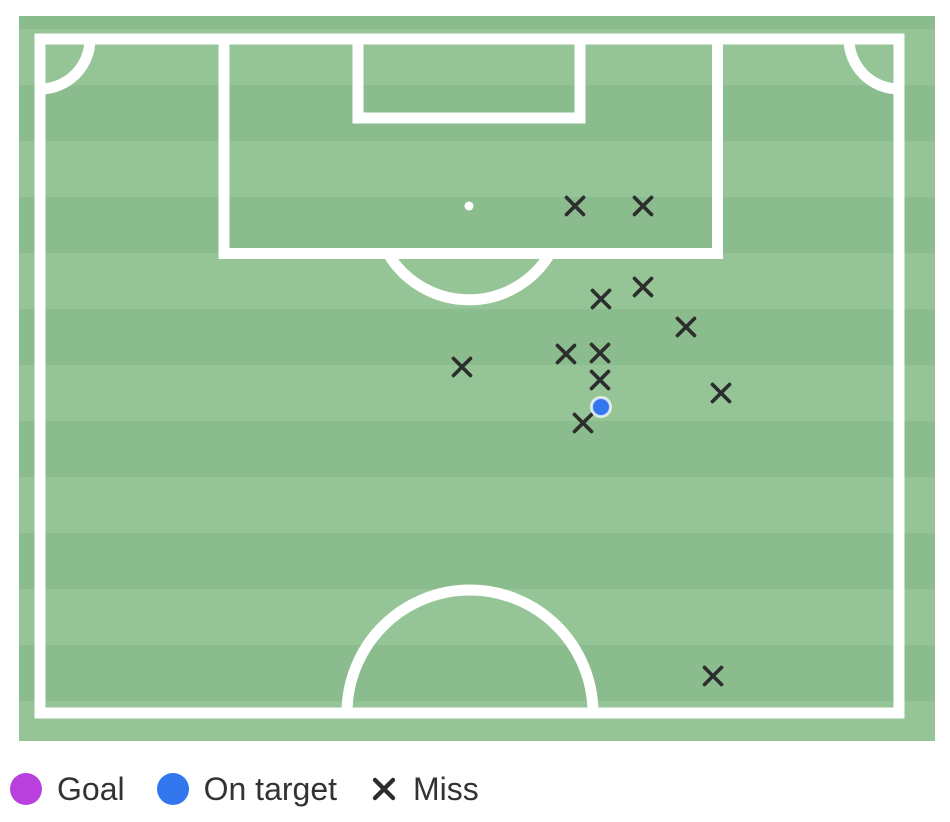 The width and height of the screenshot is (950, 822). Describe the element at coordinates (91, 789) in the screenshot. I see `legend-label-goal: Goal` at that location.